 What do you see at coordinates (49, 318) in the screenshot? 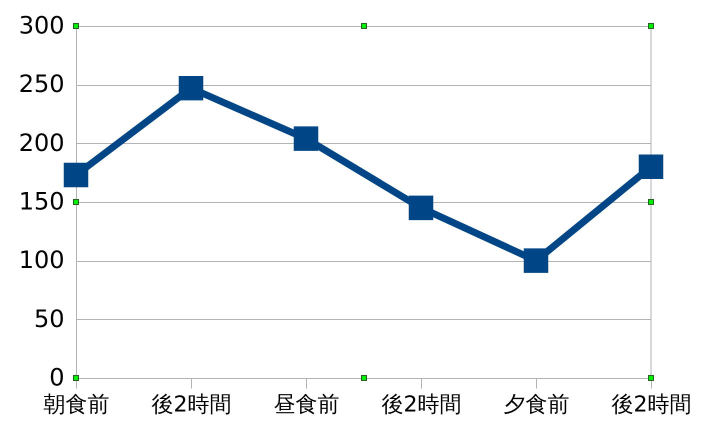
I see `y-tick-label: 50` at bounding box center [49, 318].